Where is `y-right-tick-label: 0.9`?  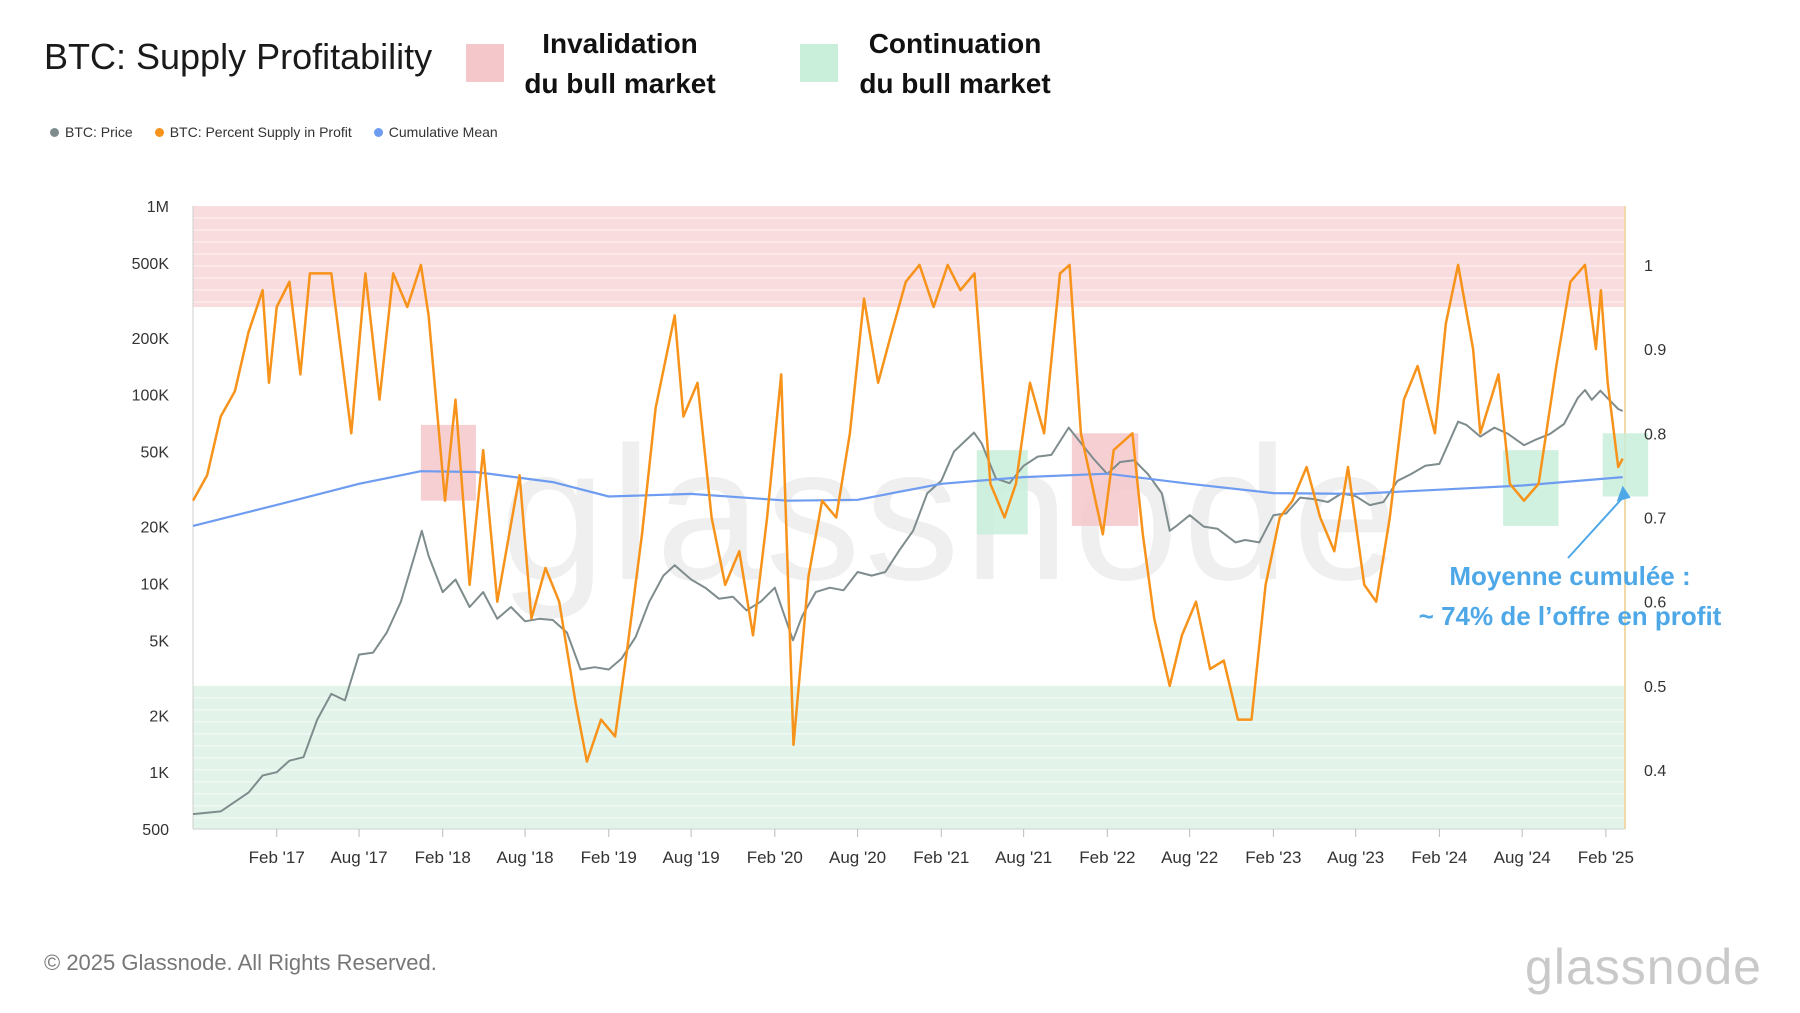
y-right-tick-label: 0.9 is located at coordinates (1655, 350).